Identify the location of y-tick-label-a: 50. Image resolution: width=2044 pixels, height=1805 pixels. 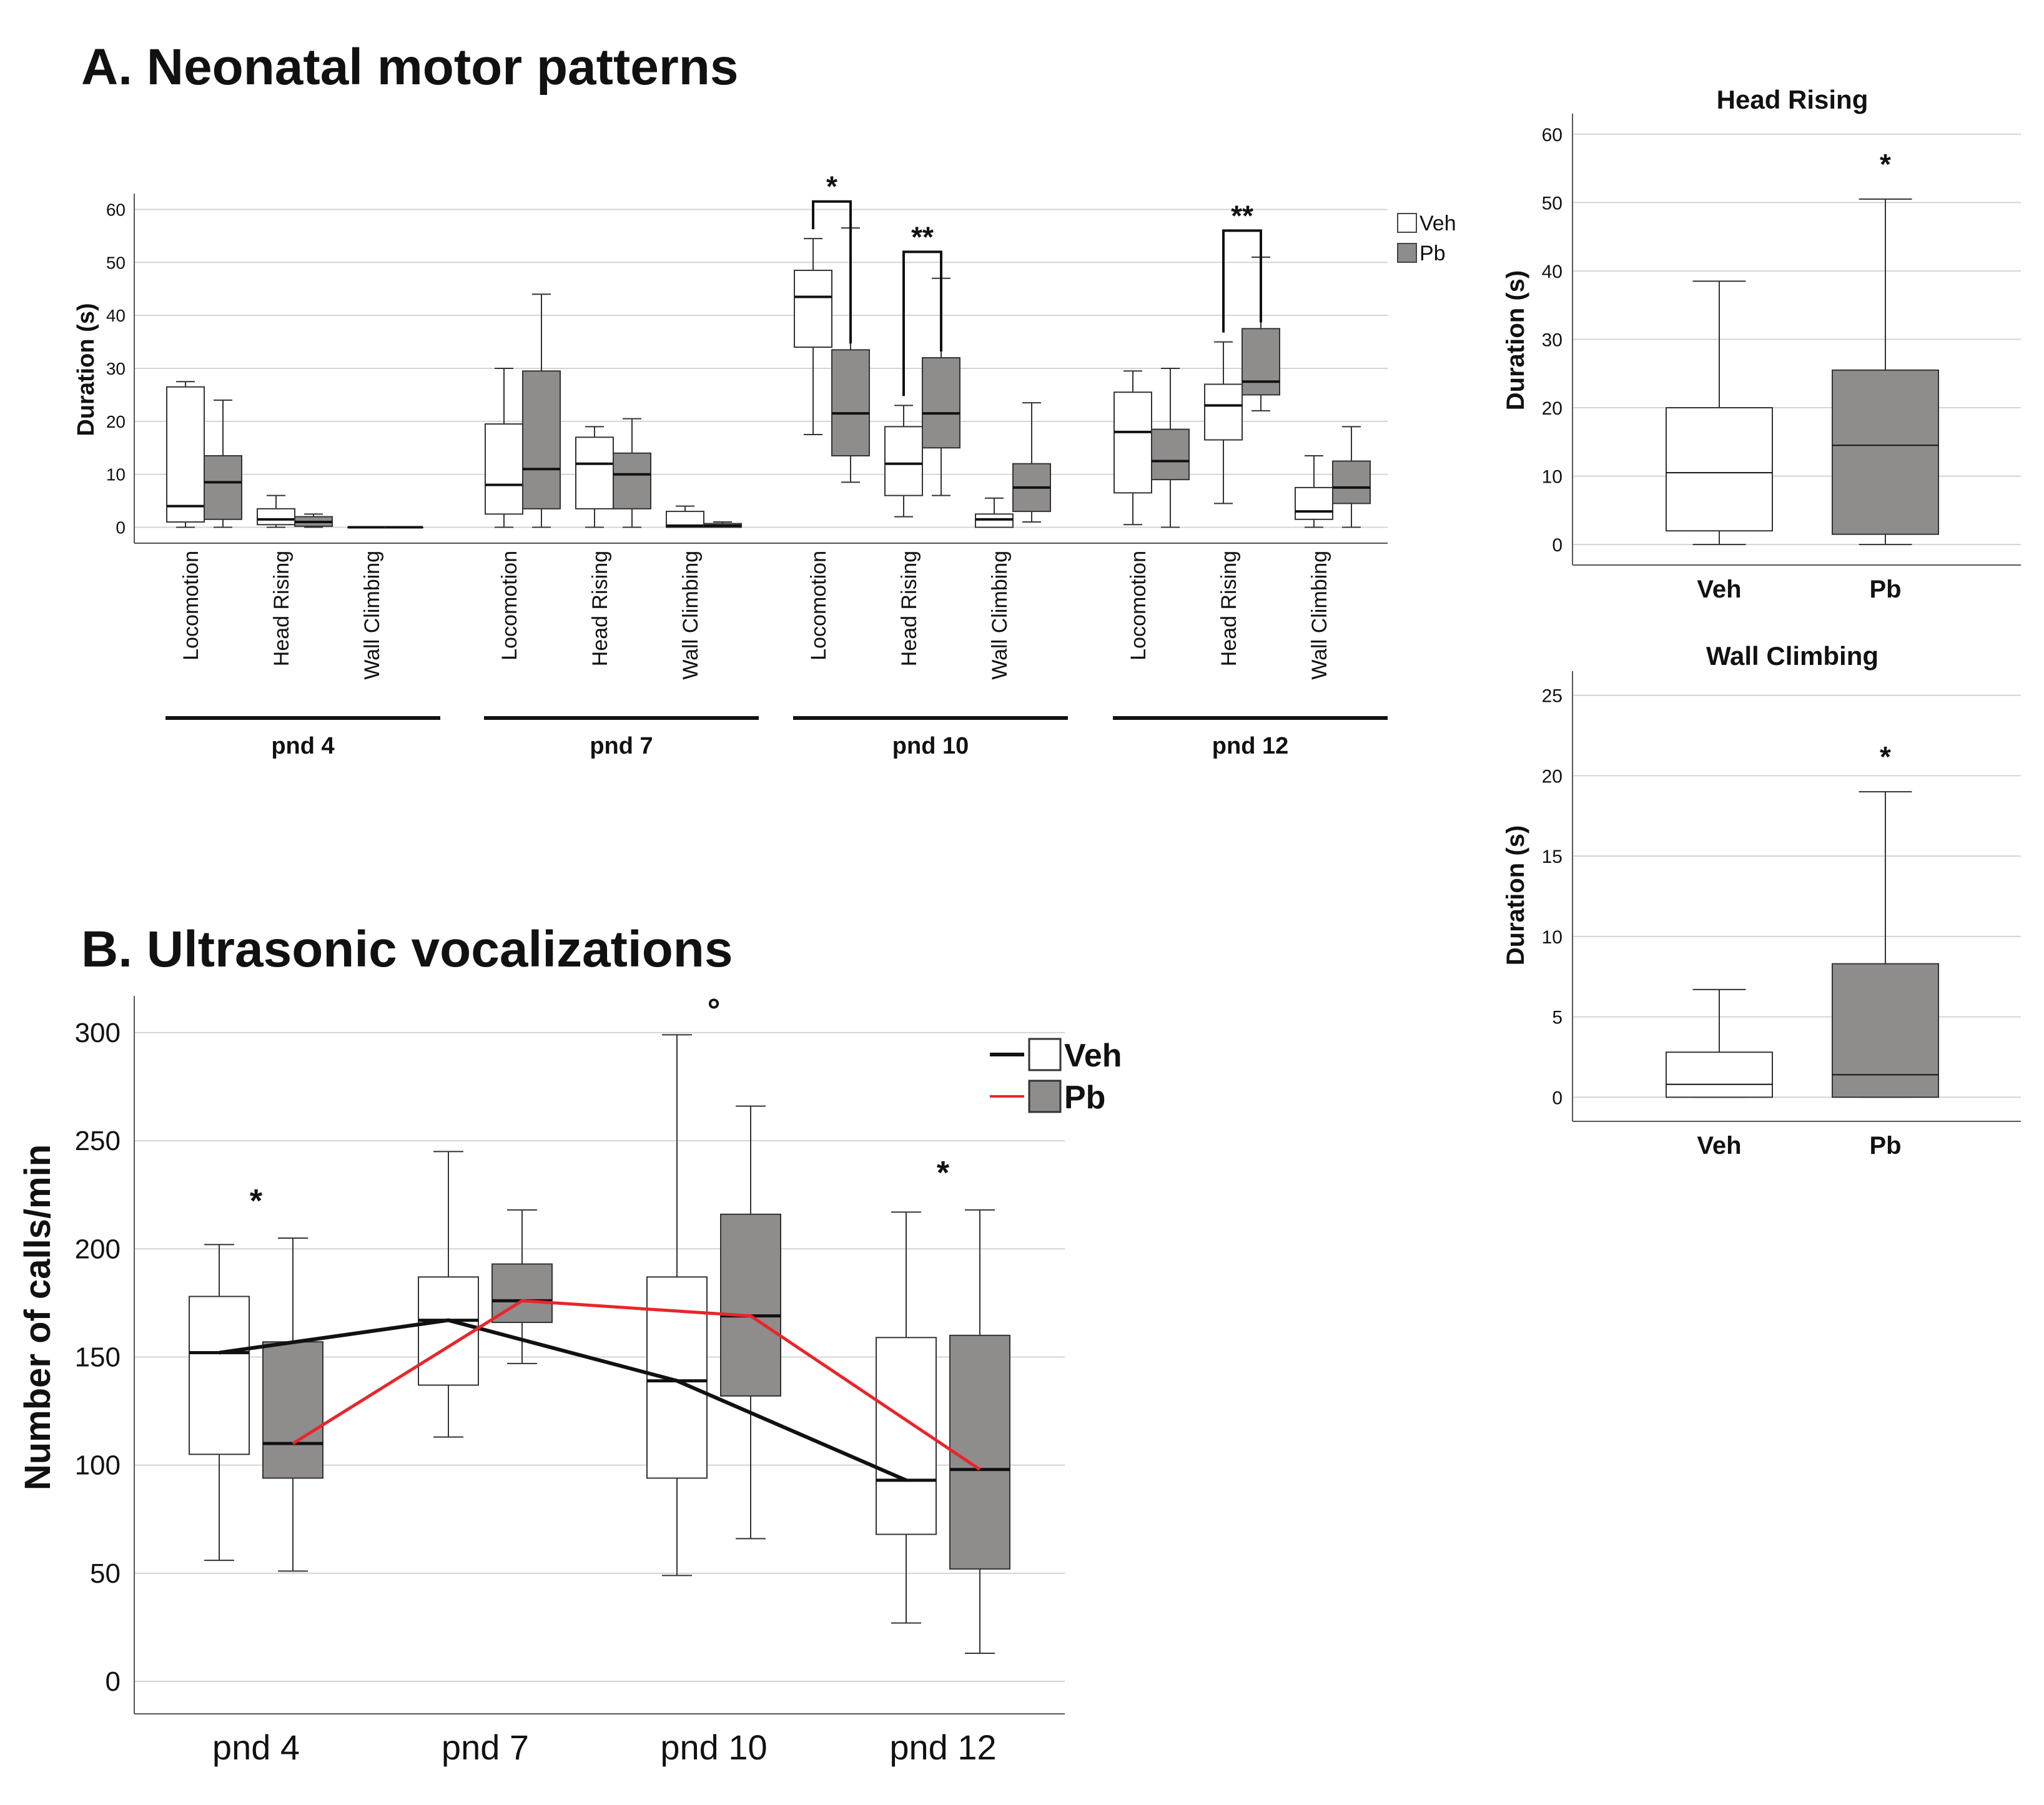
(116, 262).